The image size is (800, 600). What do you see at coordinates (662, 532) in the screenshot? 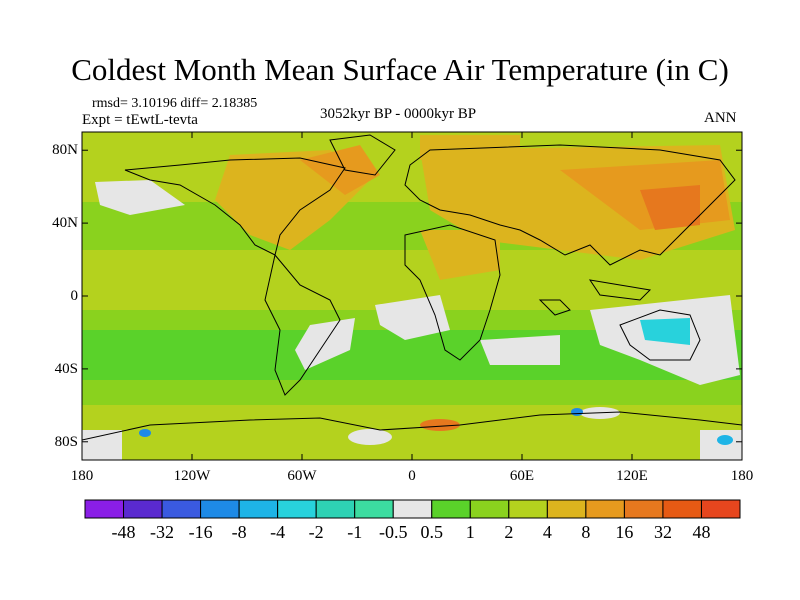
I see `colorbar-label: 32` at bounding box center [662, 532].